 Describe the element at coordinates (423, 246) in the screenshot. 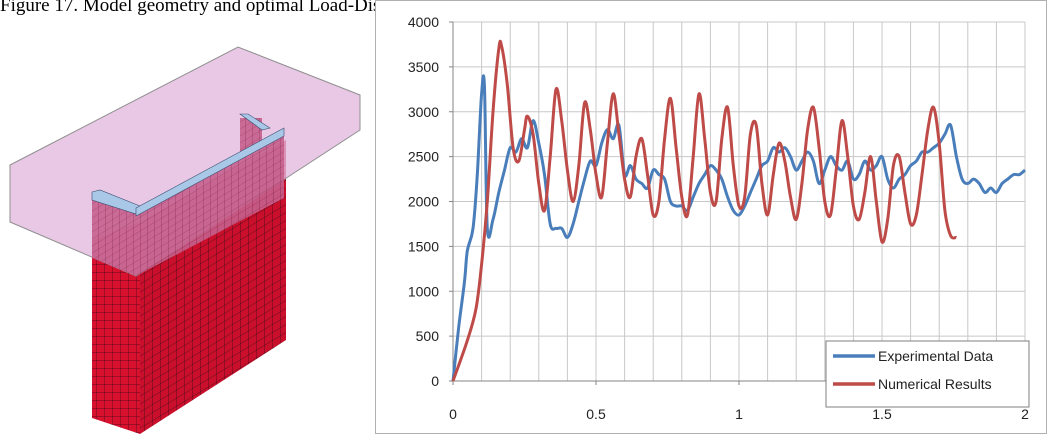

I see `y-tick-label: 1500` at that location.